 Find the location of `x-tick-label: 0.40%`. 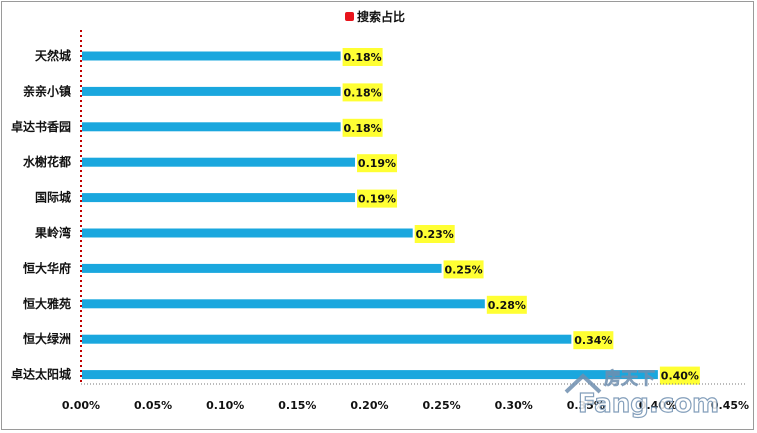

x-tick-label: 0.40% is located at coordinates (658, 405).